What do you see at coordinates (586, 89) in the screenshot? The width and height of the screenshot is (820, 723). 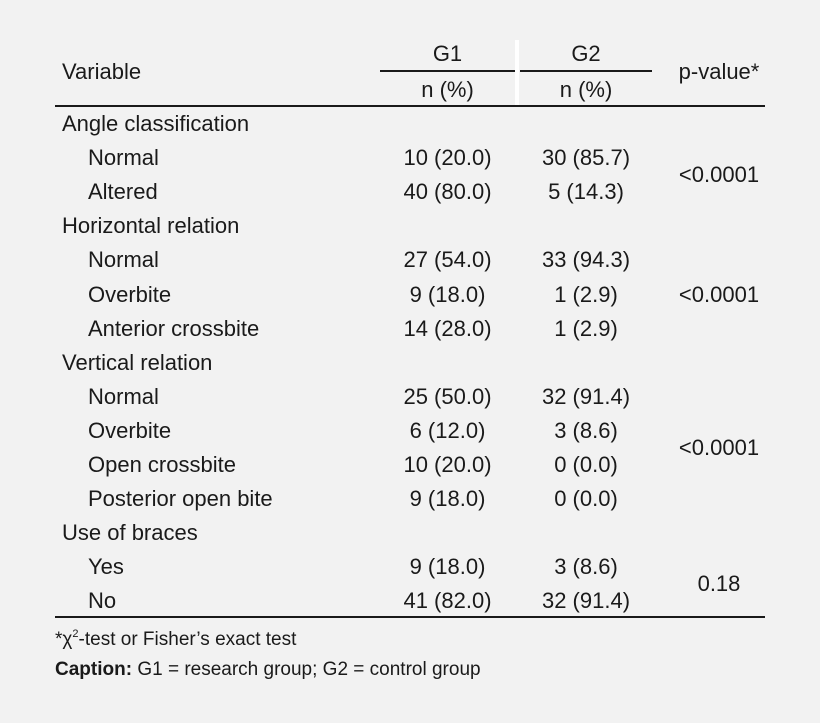 I see `header-g2-subheader: n (%)` at bounding box center [586, 89].